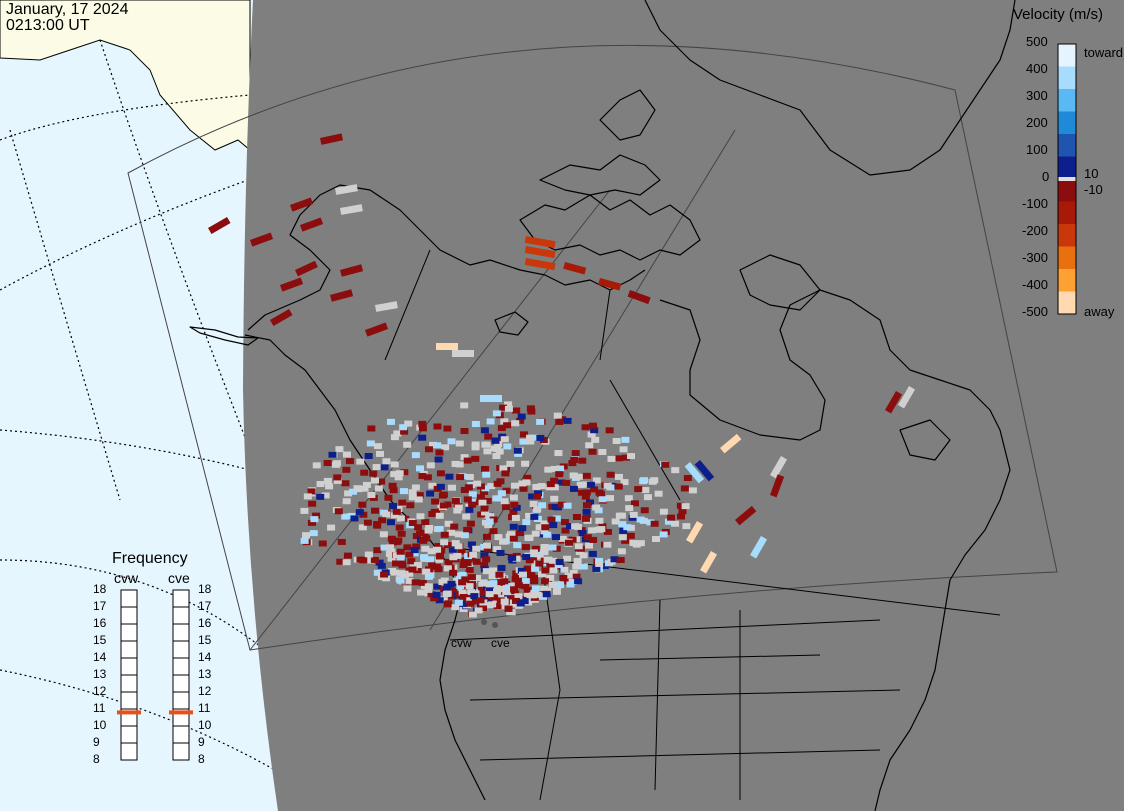  I want to click on cve-radar-site, so click(495, 625).